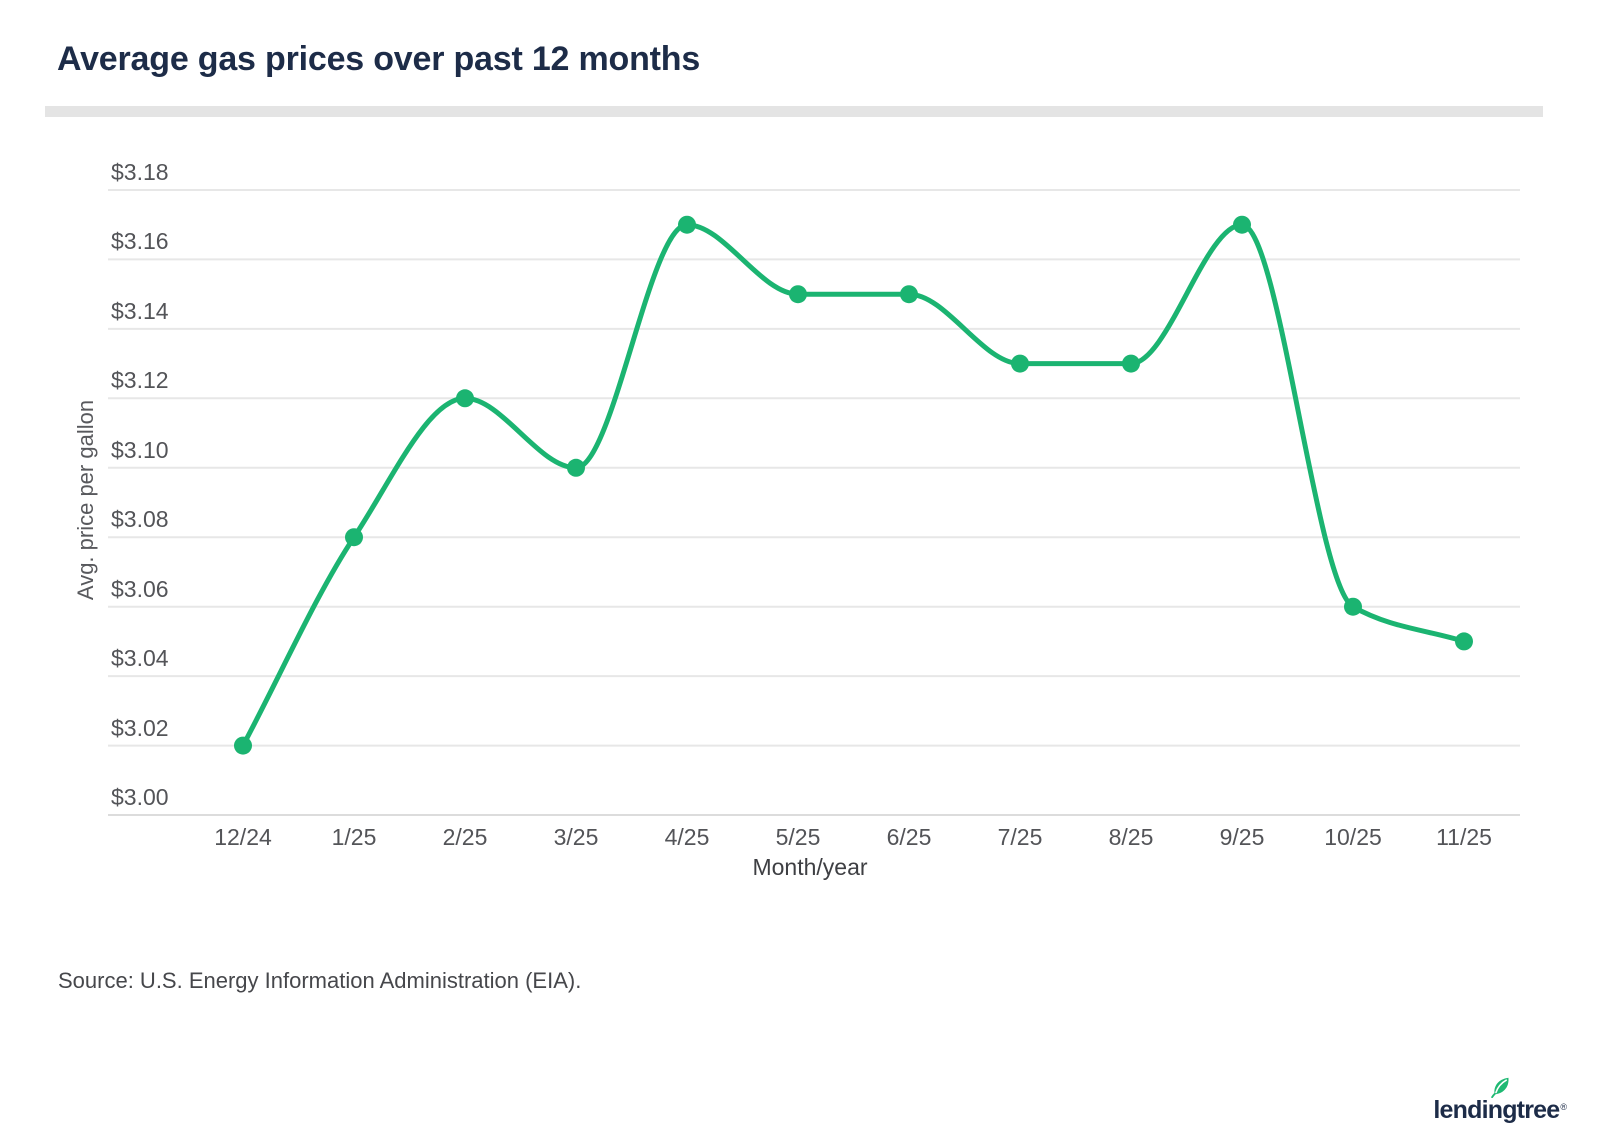 The width and height of the screenshot is (1600, 1140). Describe the element at coordinates (1353, 837) in the screenshot. I see `x-tick-label: 10/25` at that location.